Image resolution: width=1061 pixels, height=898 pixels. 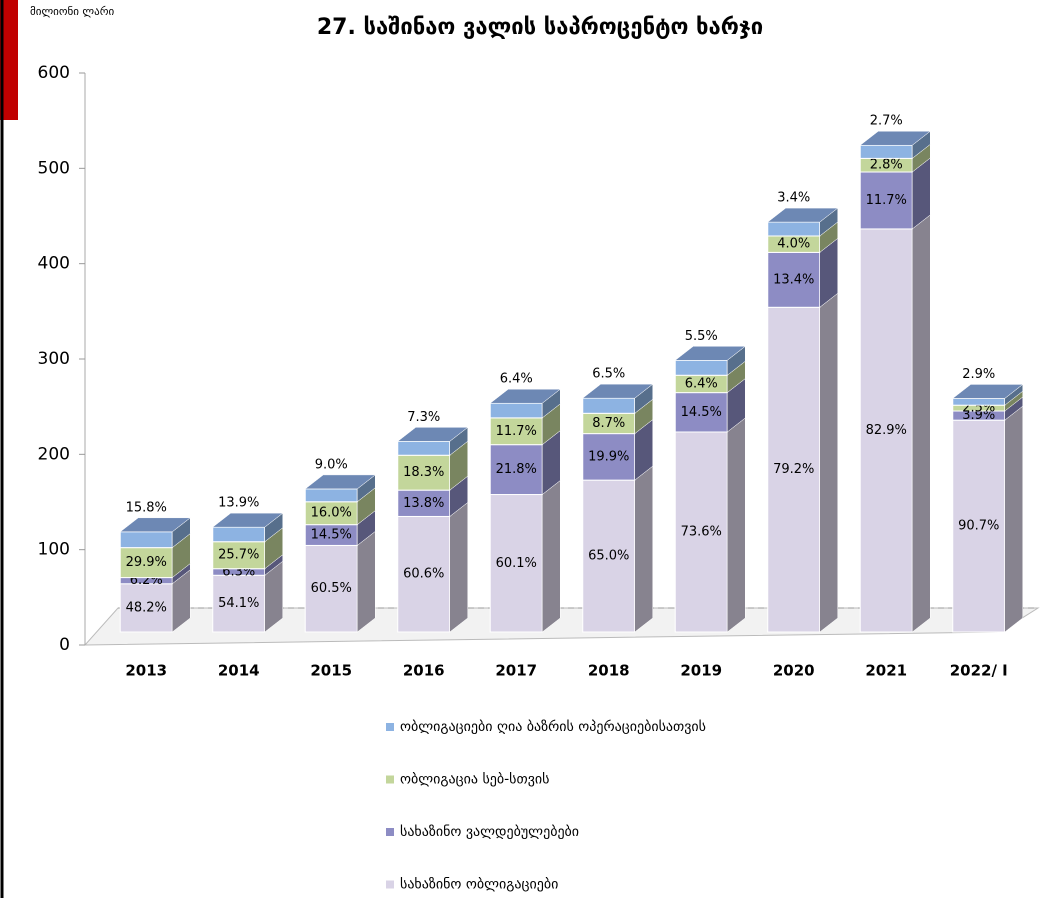 I want to click on data-label: 8.7%, so click(x=608, y=423).